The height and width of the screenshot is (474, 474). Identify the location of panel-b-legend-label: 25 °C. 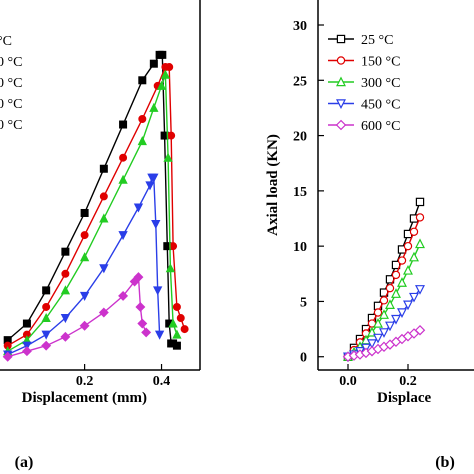
(377, 40).